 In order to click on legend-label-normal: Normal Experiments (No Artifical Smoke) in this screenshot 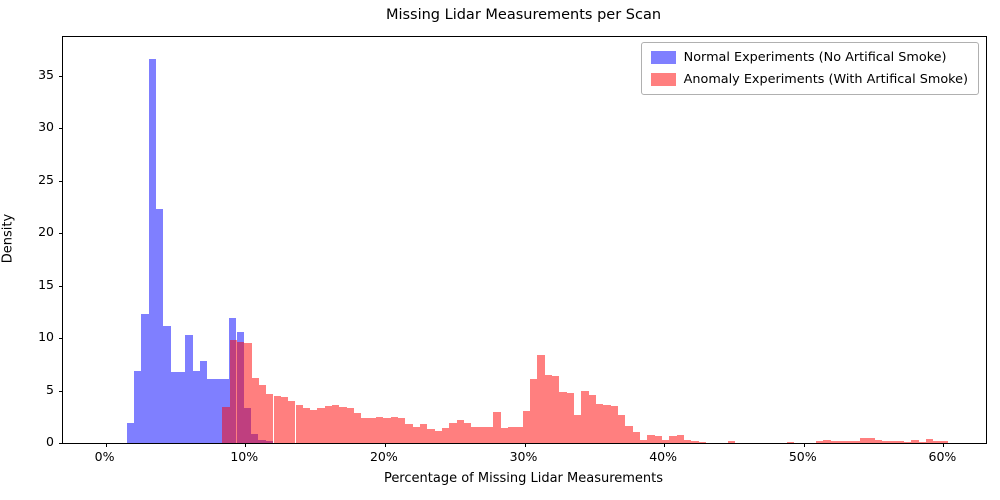, I will do `click(815, 57)`.